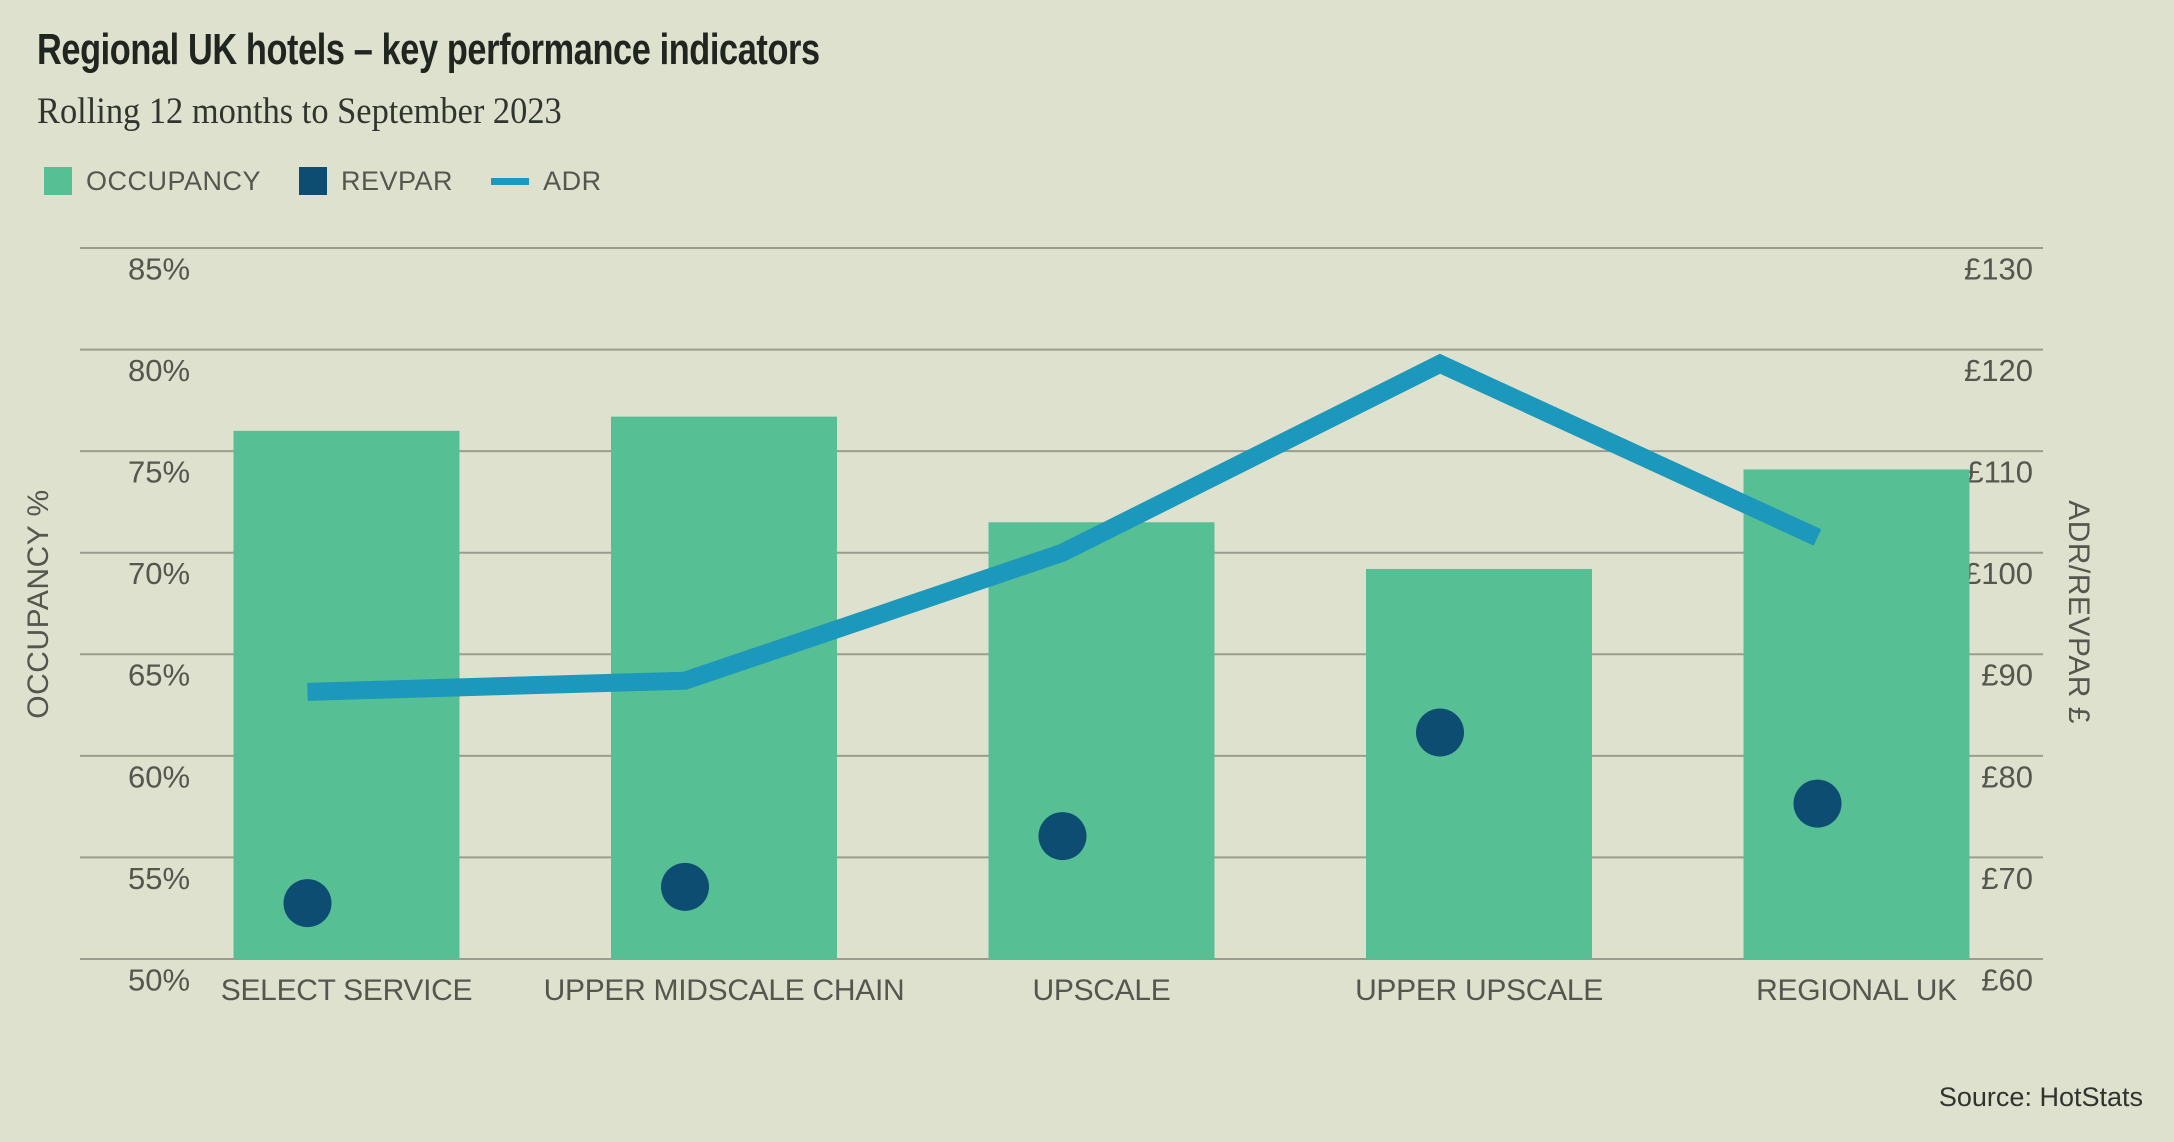 The image size is (2174, 1142). I want to click on right-axis-tick: £110, so click(1999, 472).